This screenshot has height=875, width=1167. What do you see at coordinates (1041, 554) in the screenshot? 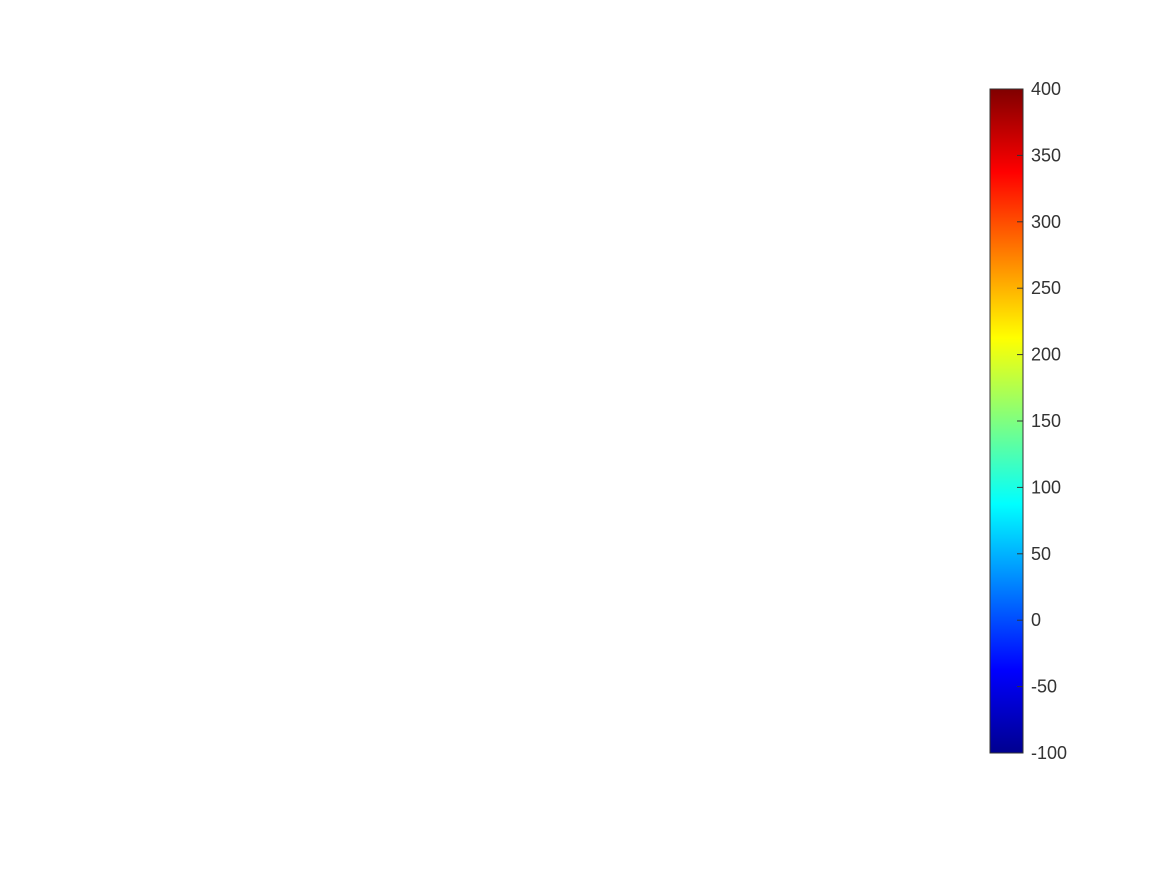
I see `colorbar-tick-label: 50` at bounding box center [1041, 554].